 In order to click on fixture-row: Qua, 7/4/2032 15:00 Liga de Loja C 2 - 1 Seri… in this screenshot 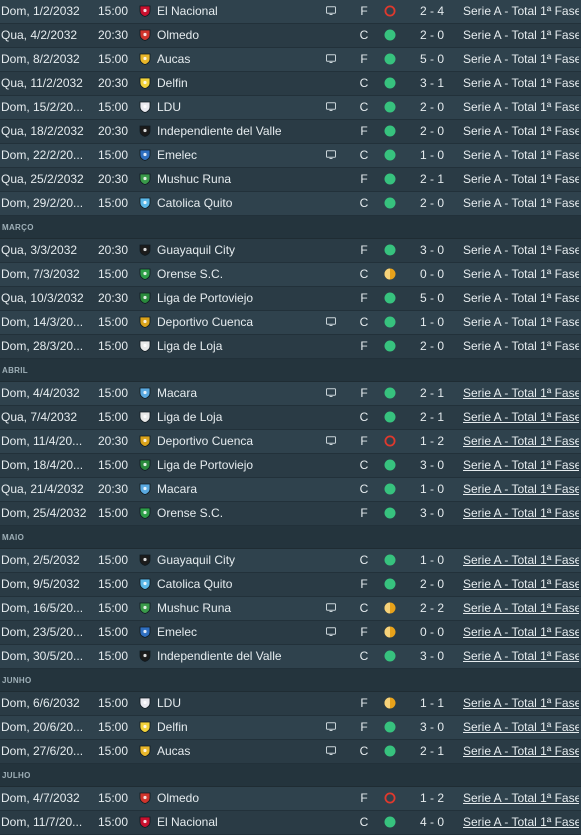, I will do `click(290, 418)`.